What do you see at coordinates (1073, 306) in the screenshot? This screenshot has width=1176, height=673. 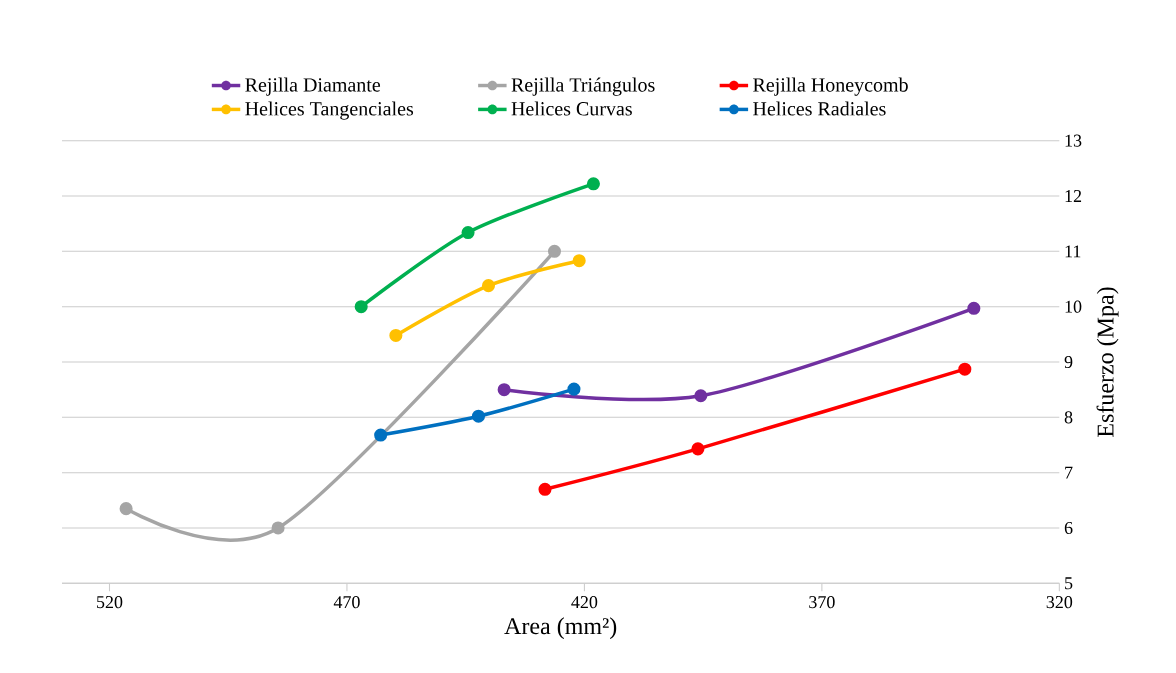 I see `y-tick-label: 10` at bounding box center [1073, 306].